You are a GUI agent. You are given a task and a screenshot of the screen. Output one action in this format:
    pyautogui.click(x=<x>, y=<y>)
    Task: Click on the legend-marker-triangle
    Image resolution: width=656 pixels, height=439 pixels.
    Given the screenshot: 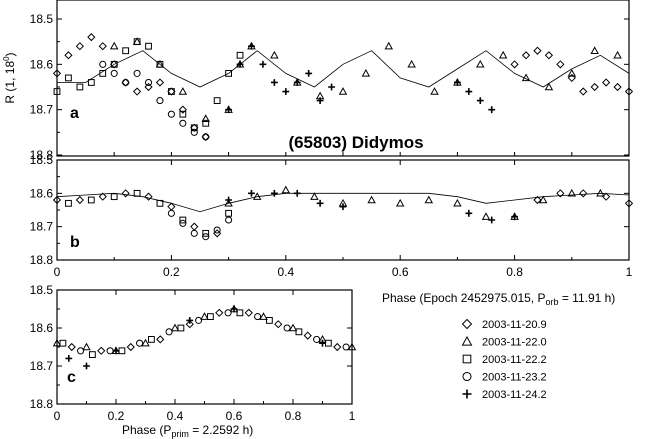 What is the action you would take?
    pyautogui.click(x=467, y=340)
    